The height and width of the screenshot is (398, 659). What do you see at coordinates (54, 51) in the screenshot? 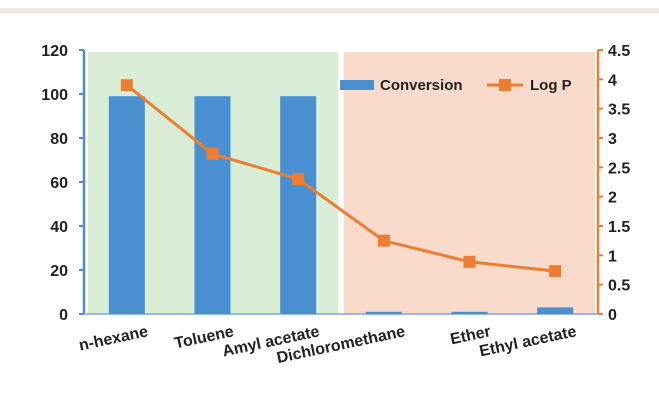
I see `left-tick-label: 120` at bounding box center [54, 51].